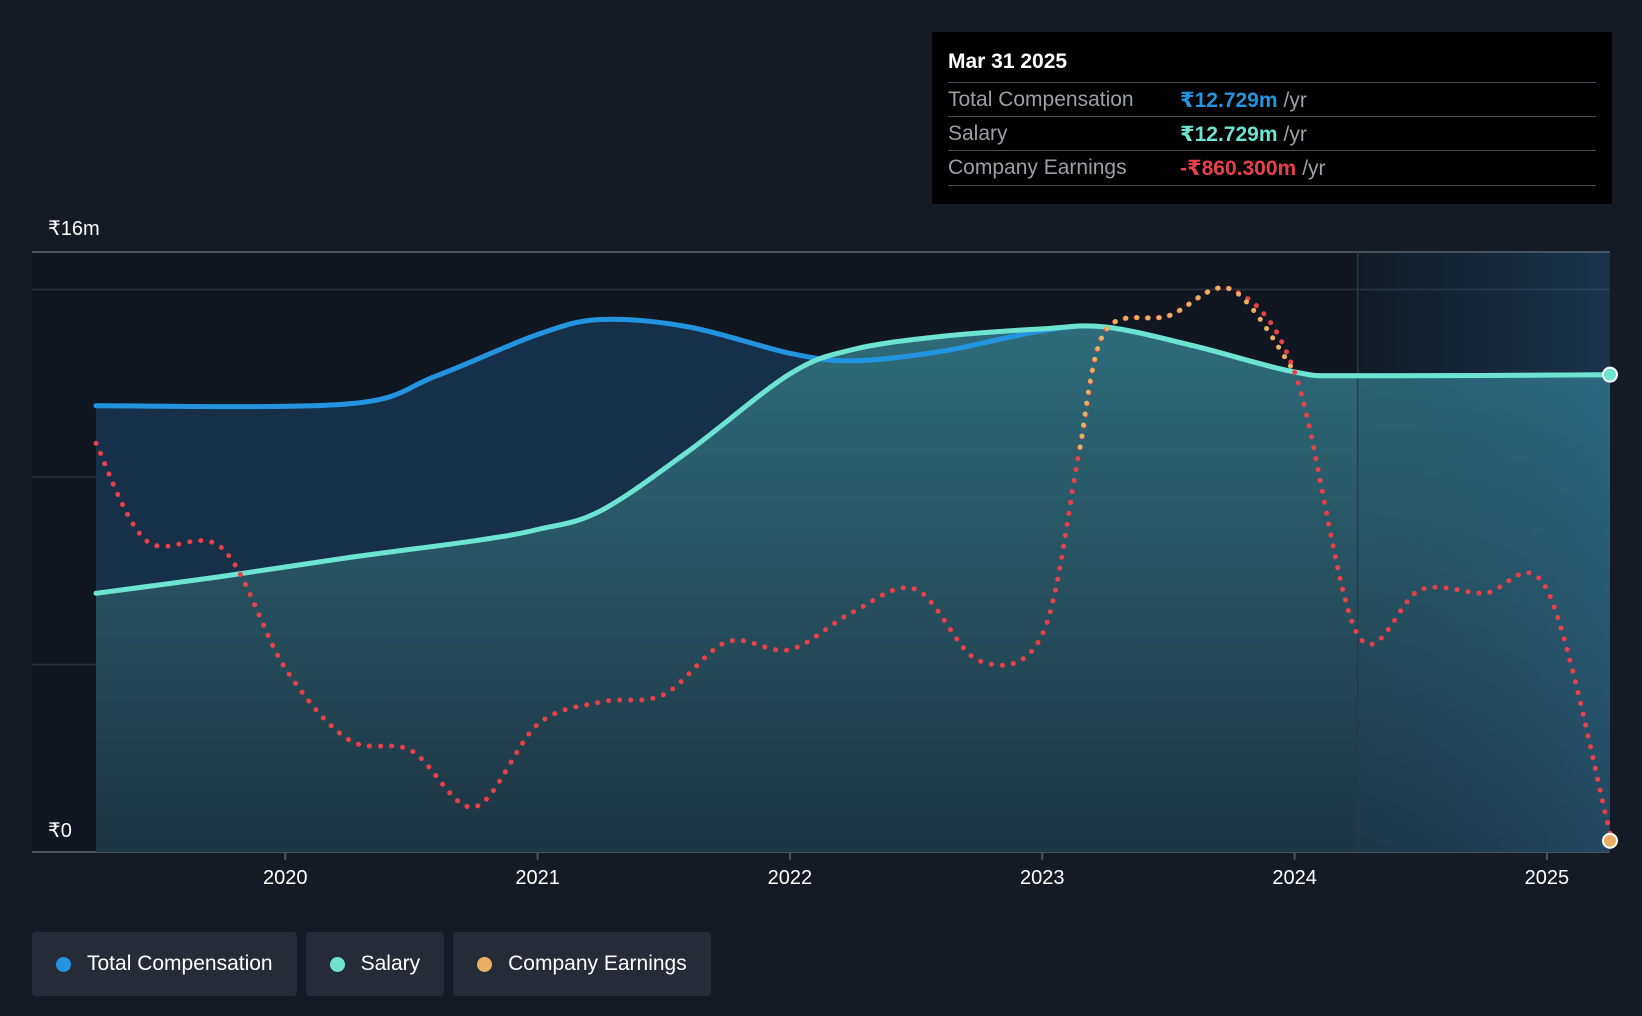 The width and height of the screenshot is (1642, 1016). What do you see at coordinates (1187, 367) in the screenshot?
I see `company-earnings-positive-segment` at bounding box center [1187, 367].